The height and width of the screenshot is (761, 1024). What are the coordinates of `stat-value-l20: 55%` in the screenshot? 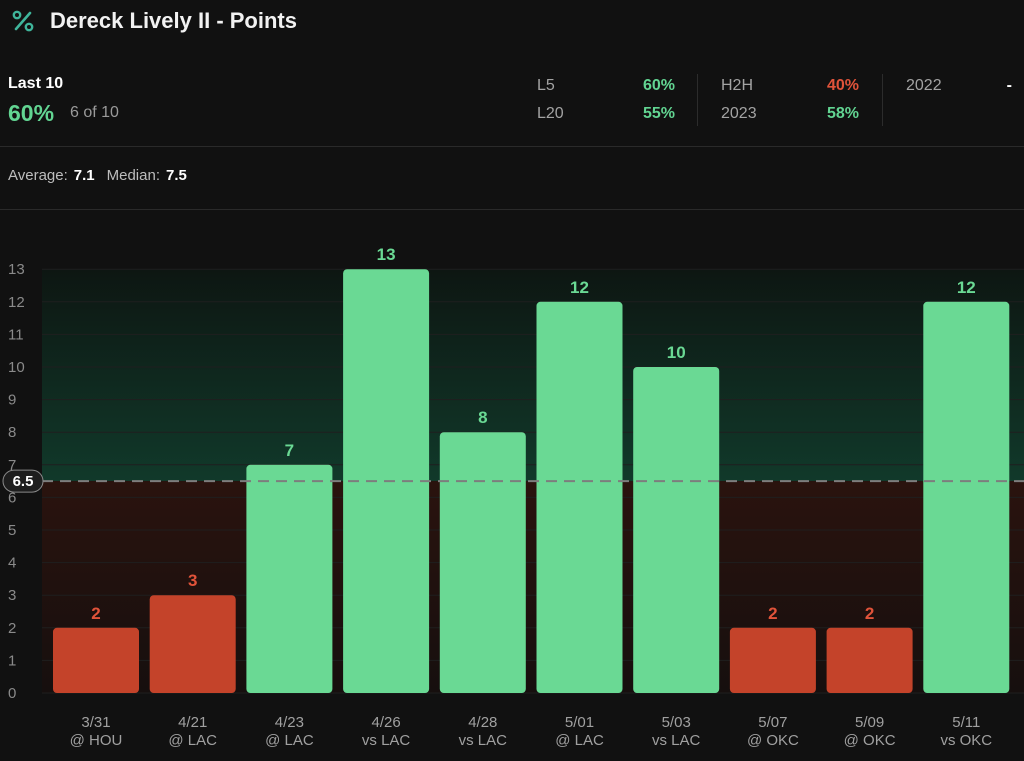 It's located at (658, 113).